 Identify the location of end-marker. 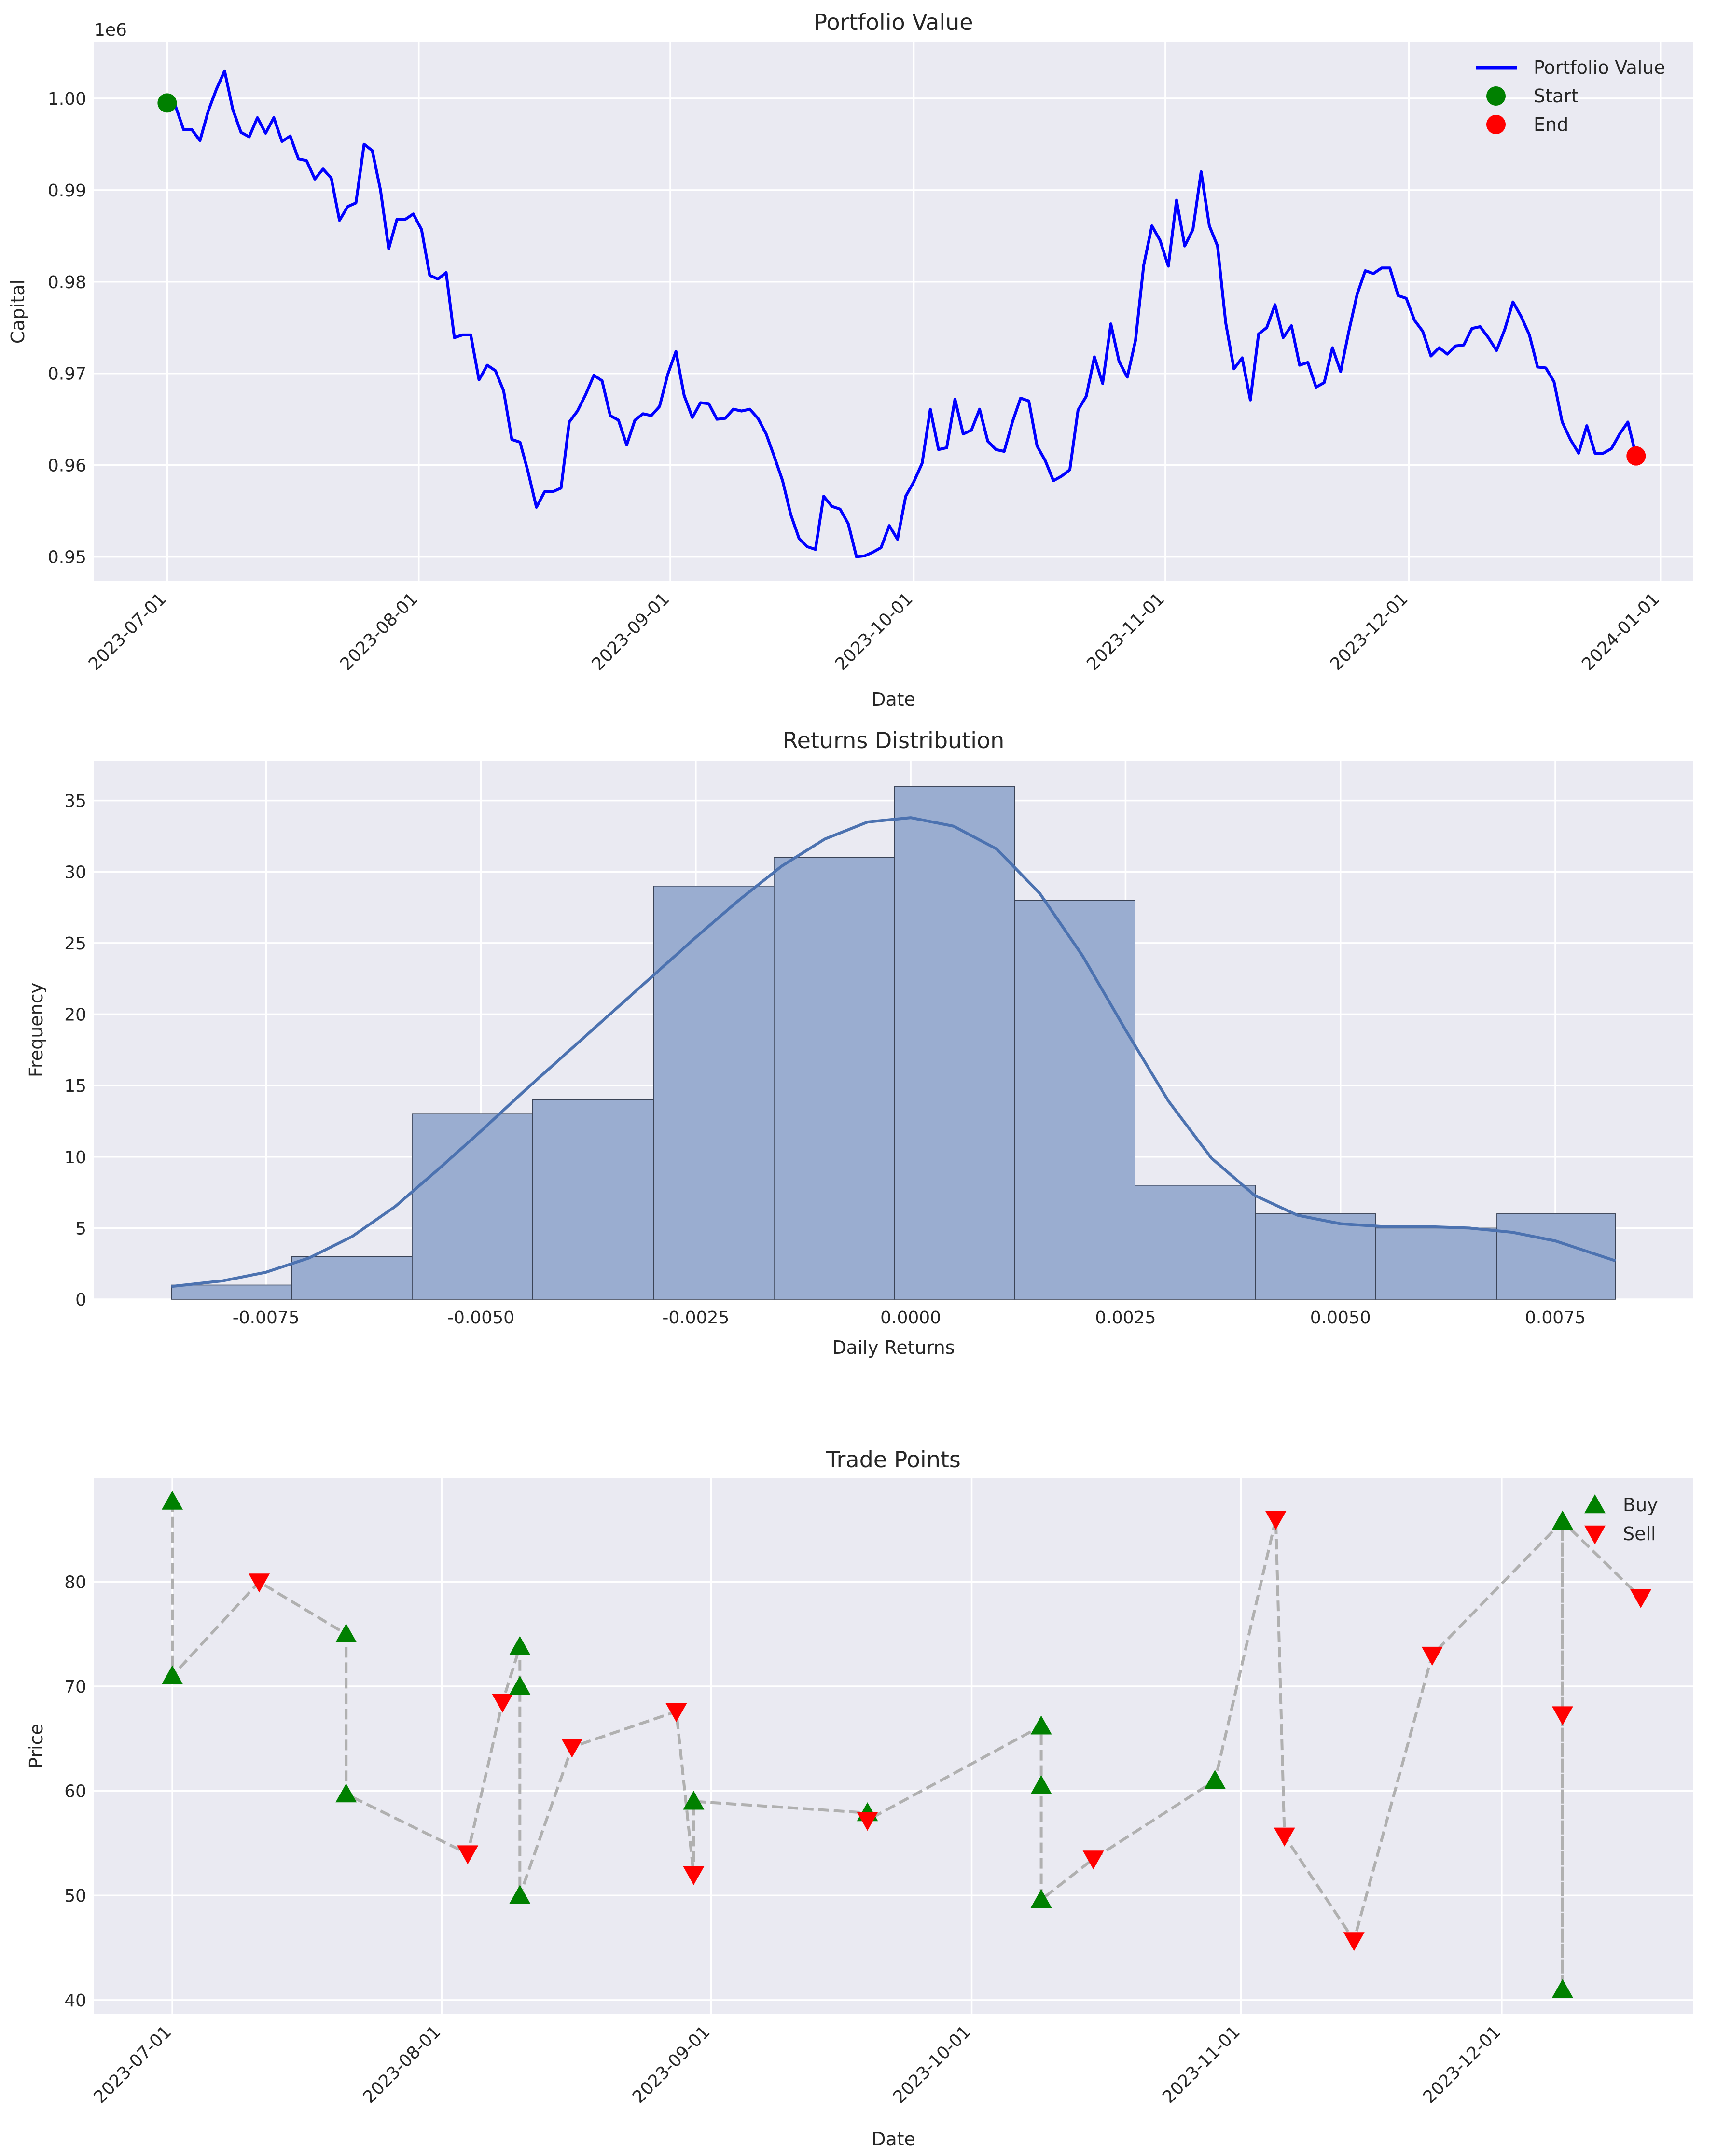
(1636, 456).